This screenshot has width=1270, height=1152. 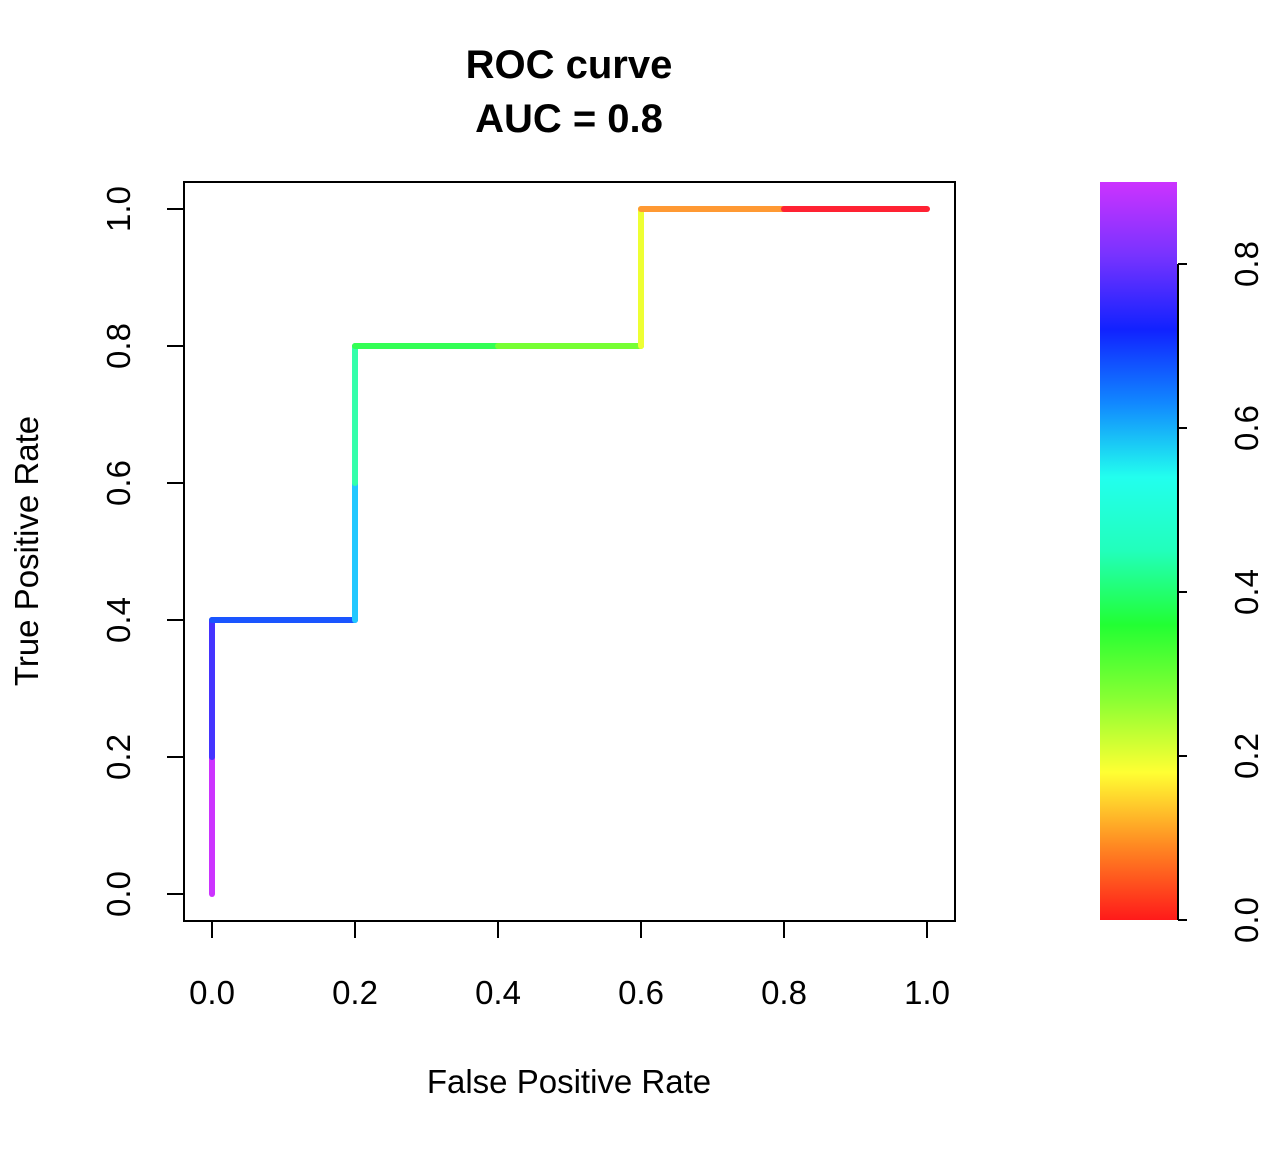 What do you see at coordinates (498, 992) in the screenshot?
I see `x-tick-label: 0.4` at bounding box center [498, 992].